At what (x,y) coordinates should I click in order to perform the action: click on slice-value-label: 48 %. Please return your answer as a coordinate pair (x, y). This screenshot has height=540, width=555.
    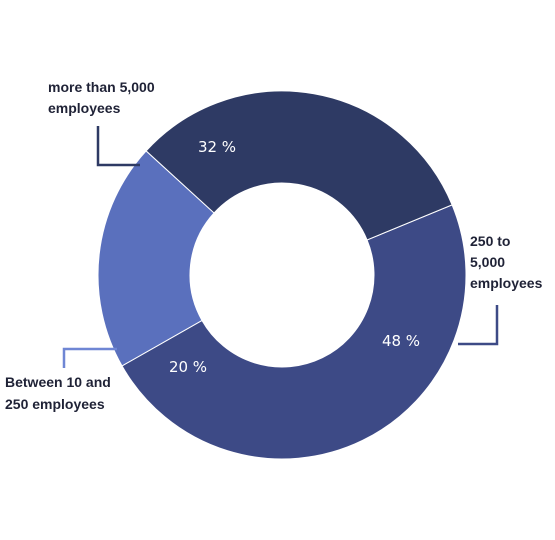
    Looking at the image, I should click on (401, 341).